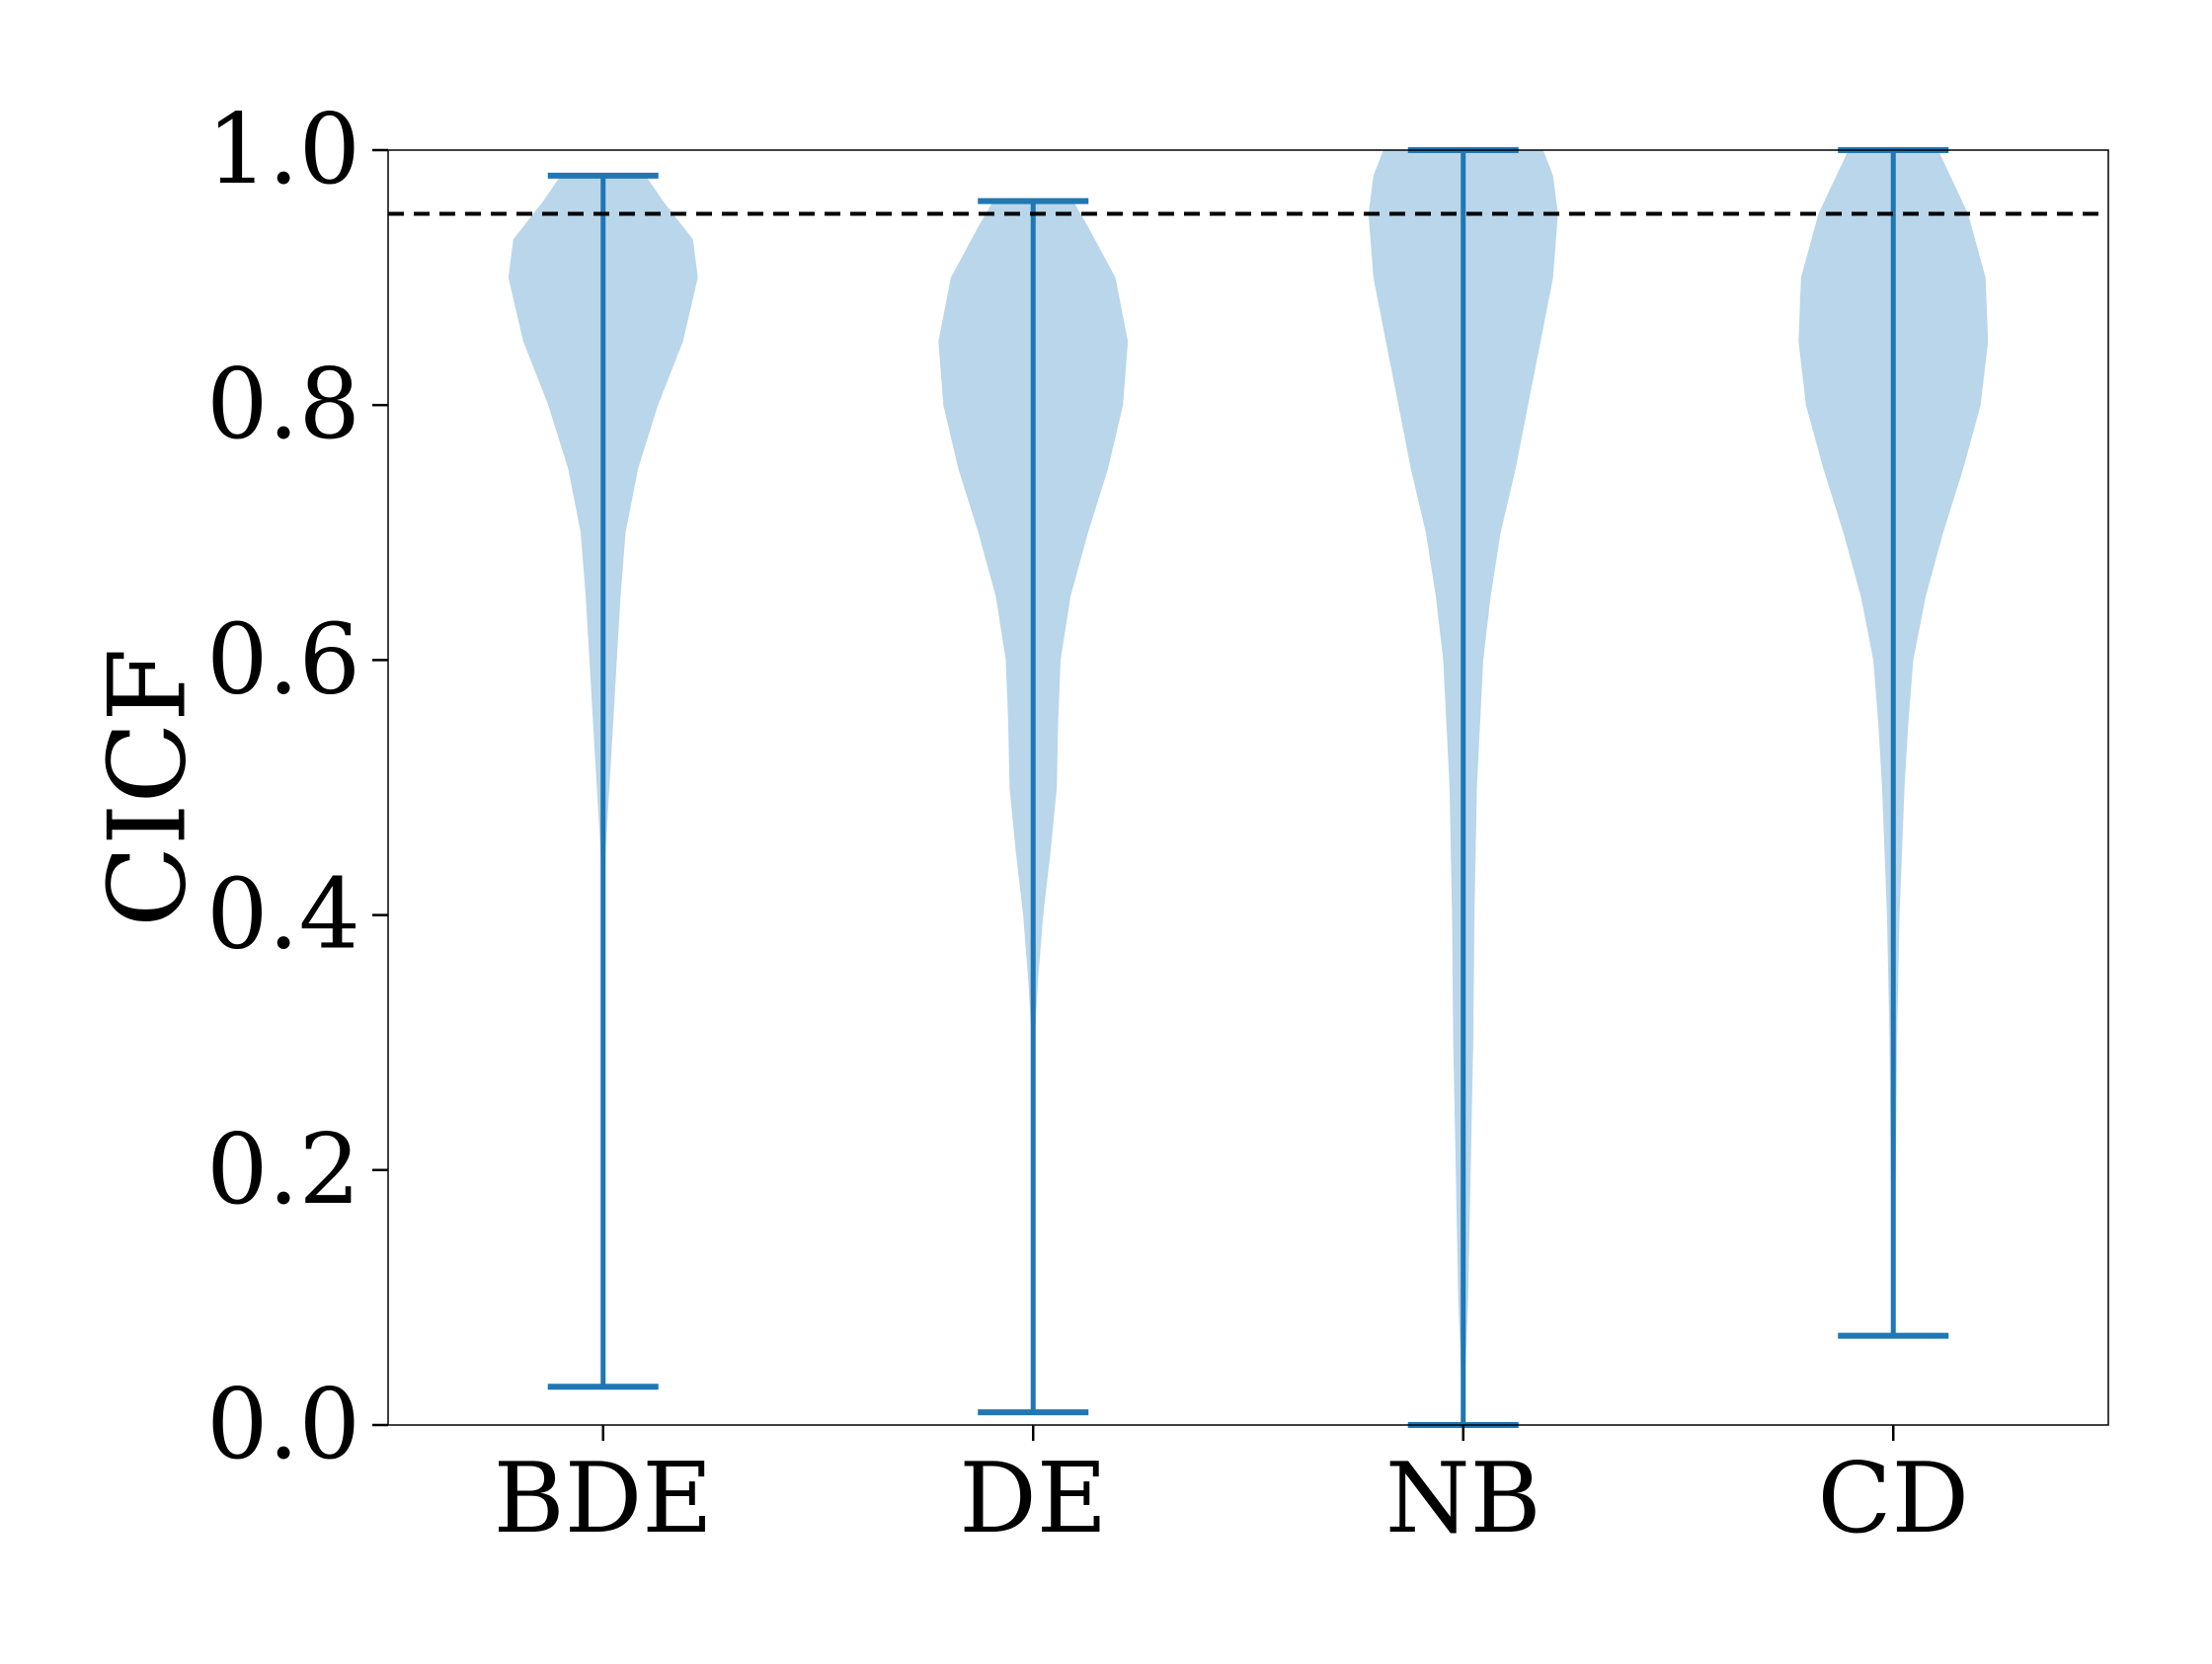  Describe the element at coordinates (283, 915) in the screenshot. I see `y-tick-label: 0.4` at that location.